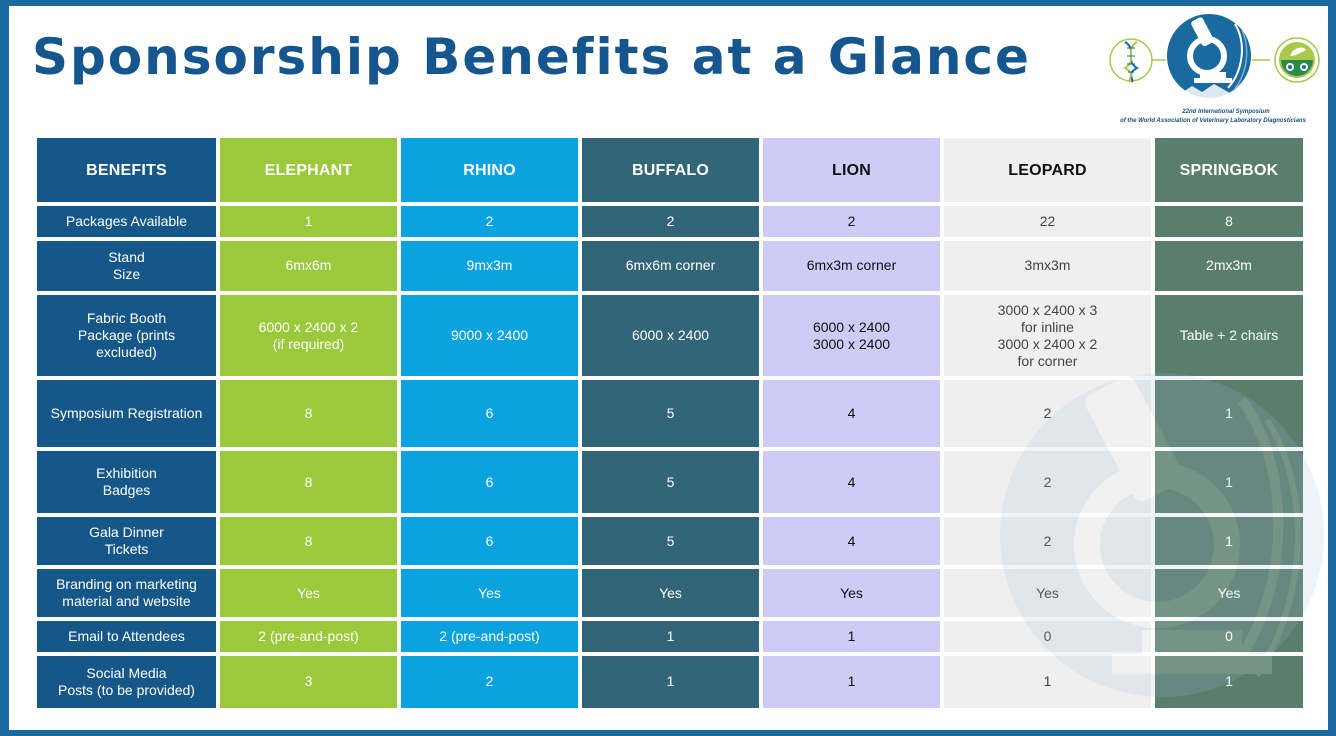 This screenshot has width=1336, height=736. Describe the element at coordinates (1209, 56) in the screenshot. I see `microscope-icon` at that location.